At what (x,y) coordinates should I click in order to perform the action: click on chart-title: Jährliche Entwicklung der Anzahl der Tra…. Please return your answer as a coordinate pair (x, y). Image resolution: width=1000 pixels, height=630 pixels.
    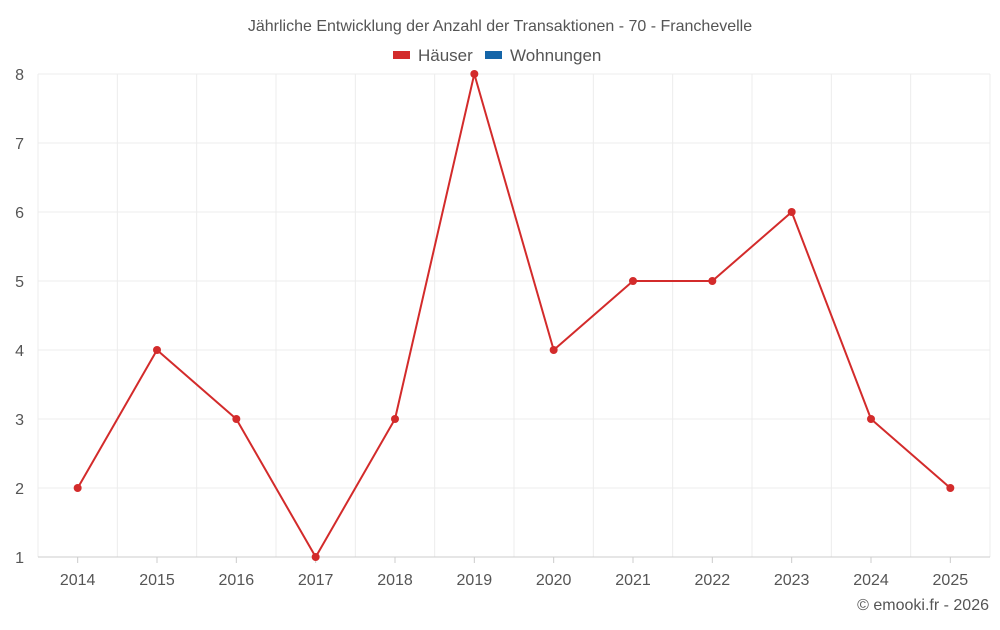
    Looking at the image, I should click on (500, 26).